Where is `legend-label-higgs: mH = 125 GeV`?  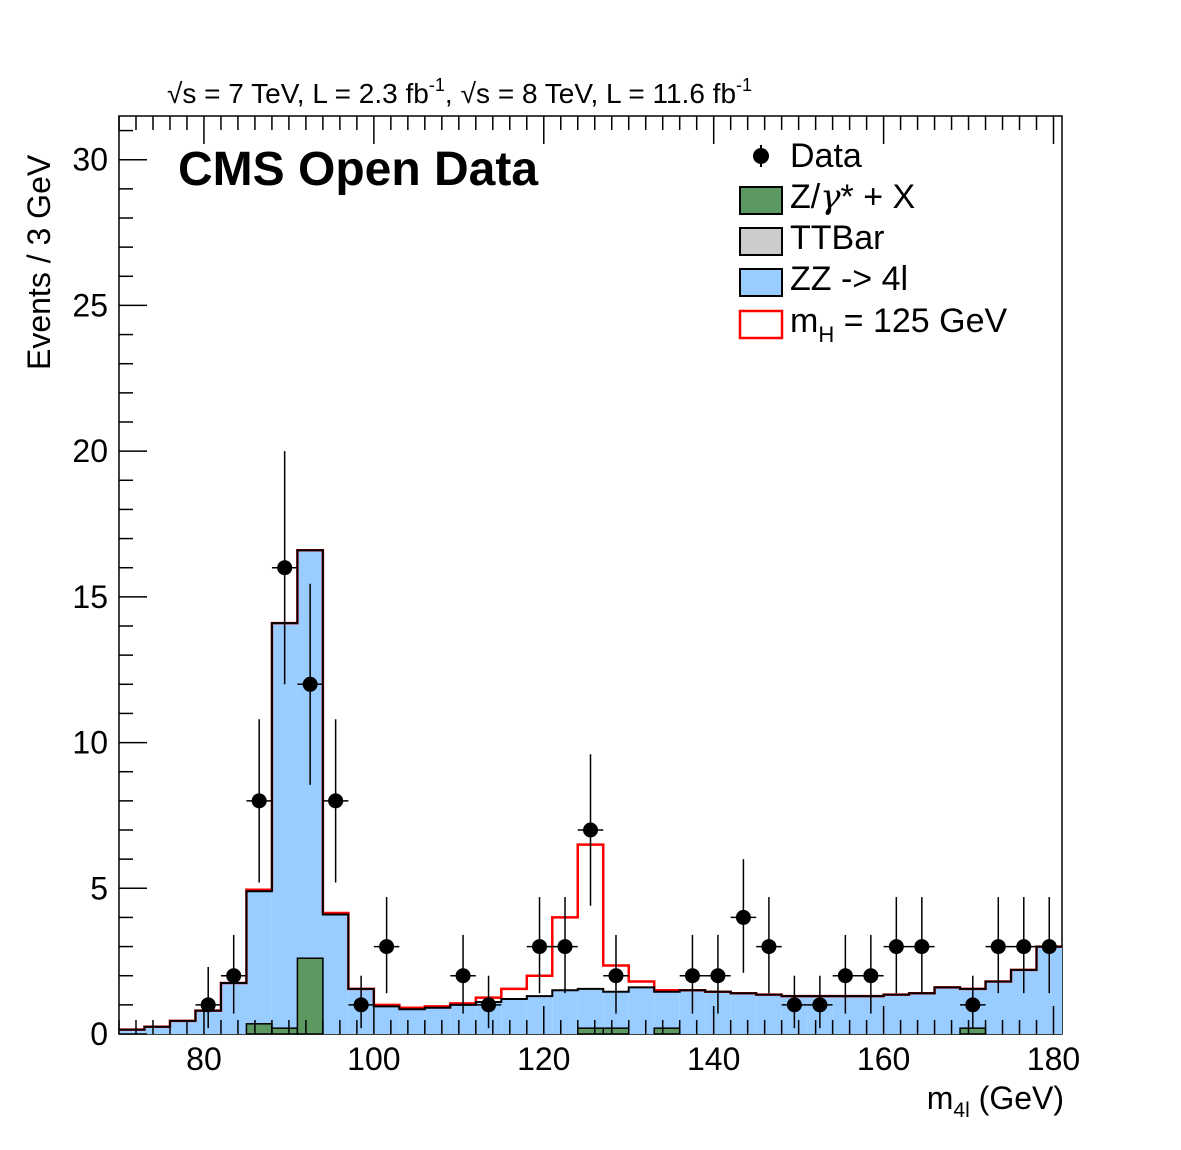 legend-label-higgs: mH = 125 GeV is located at coordinates (898, 324).